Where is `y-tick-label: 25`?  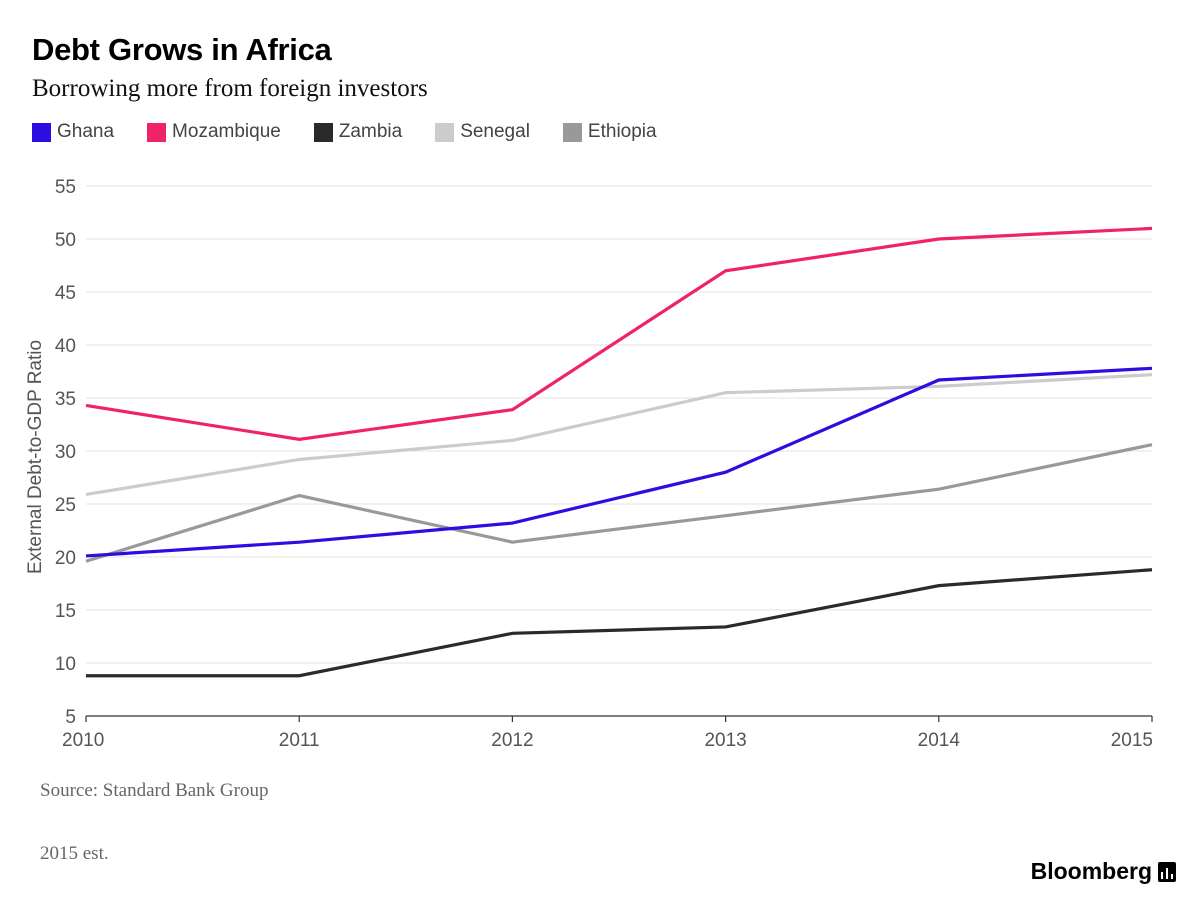
y-tick-label: 25 is located at coordinates (65, 505).